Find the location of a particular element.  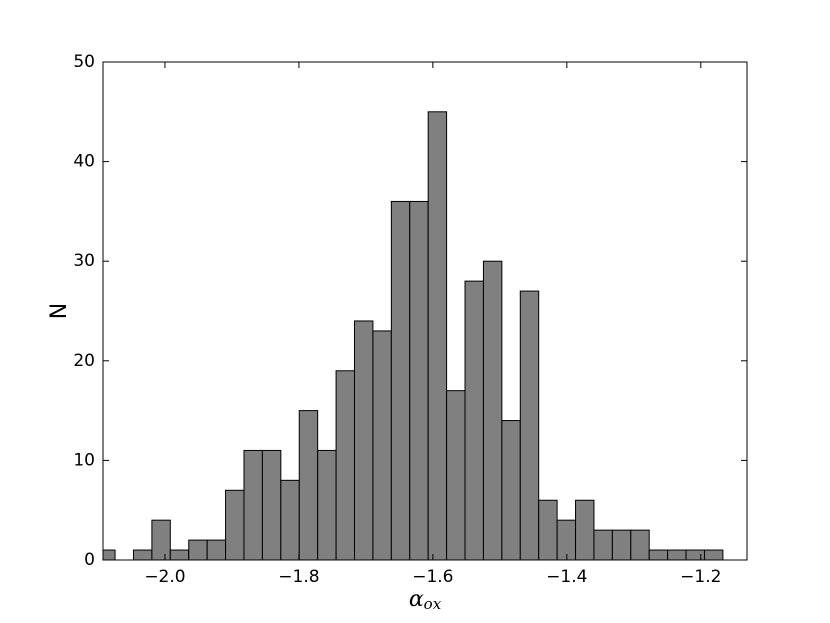

x-axis-label: αox is located at coordinates (425, 600).